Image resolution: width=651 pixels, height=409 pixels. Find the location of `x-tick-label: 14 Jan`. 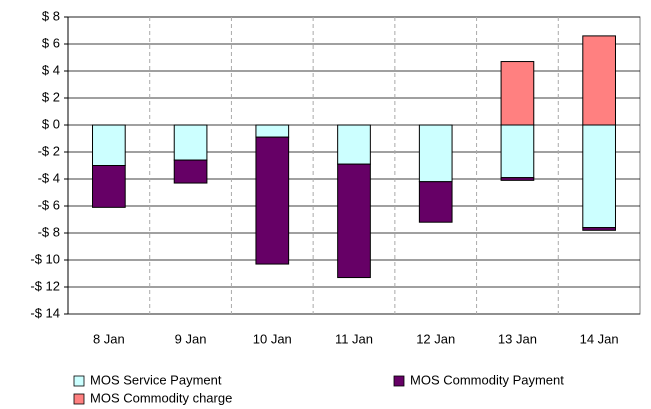

x-tick-label: 14 Jan is located at coordinates (599, 338).